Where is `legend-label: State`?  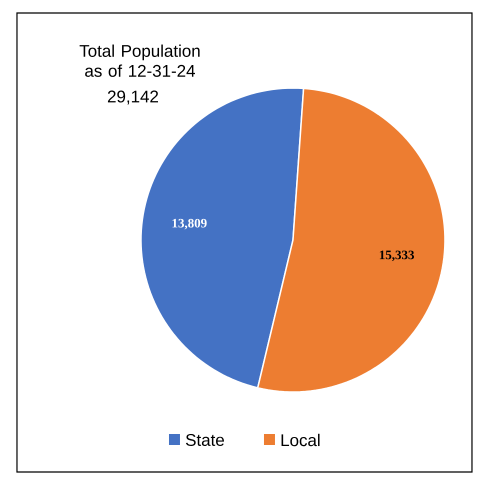 legend-label: State is located at coordinates (205, 440).